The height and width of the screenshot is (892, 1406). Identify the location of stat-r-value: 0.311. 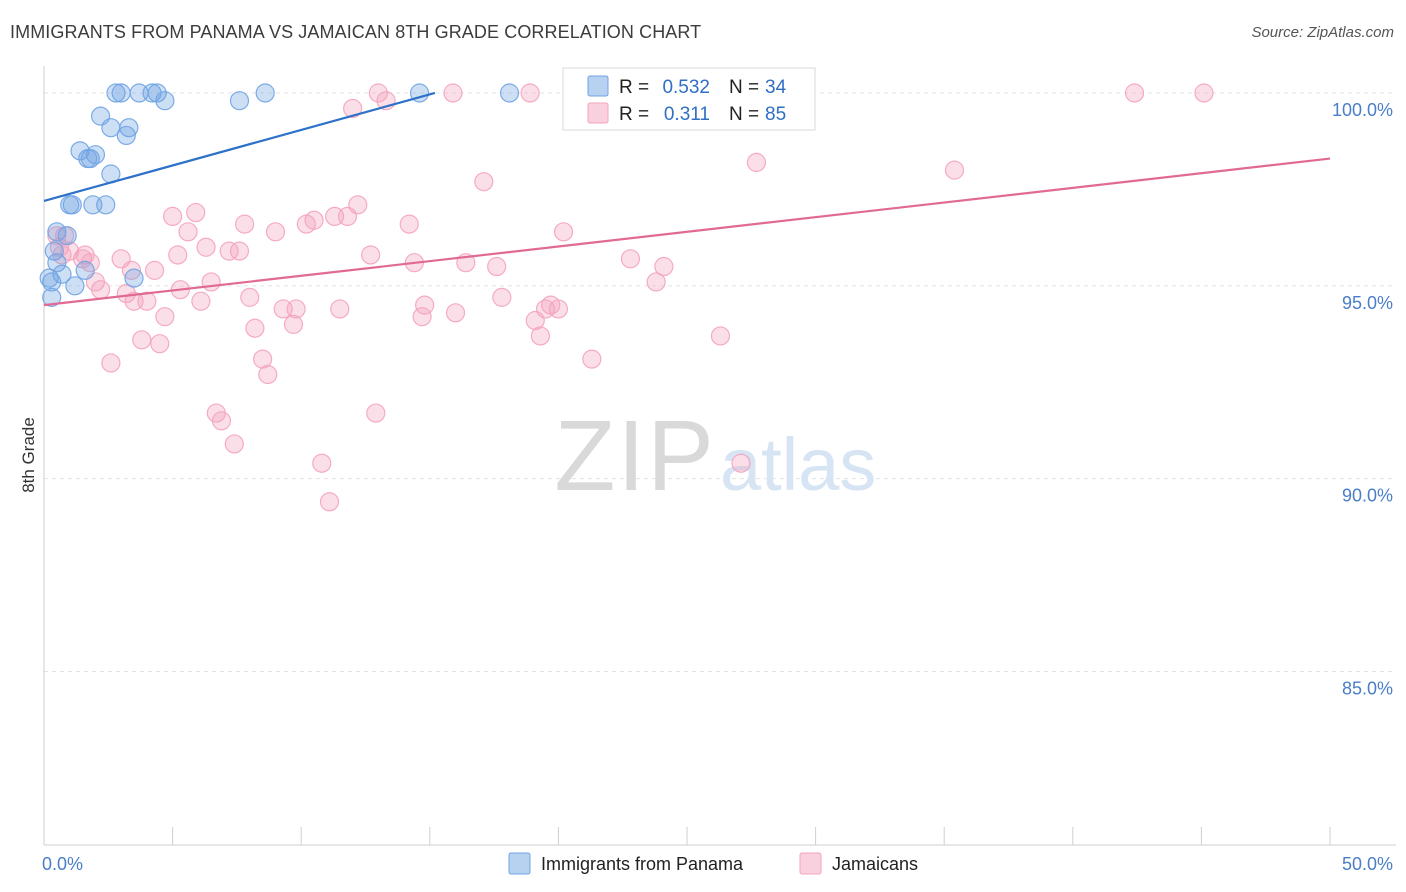
(687, 114).